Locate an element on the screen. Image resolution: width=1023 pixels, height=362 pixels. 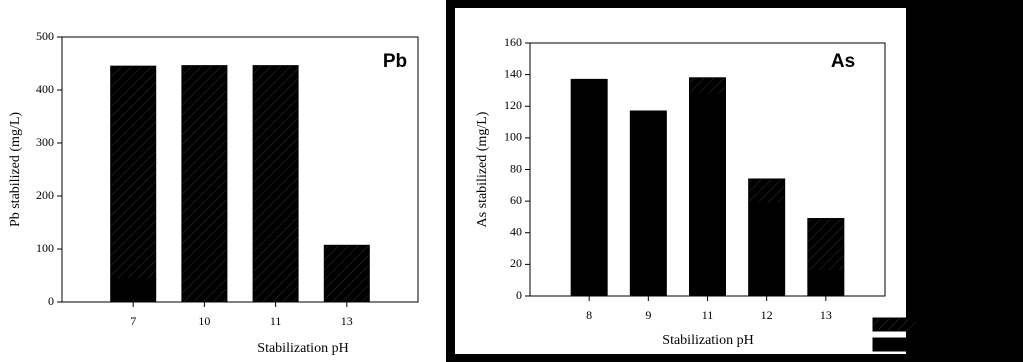
x-tick-label: 9 is located at coordinates (648, 315).